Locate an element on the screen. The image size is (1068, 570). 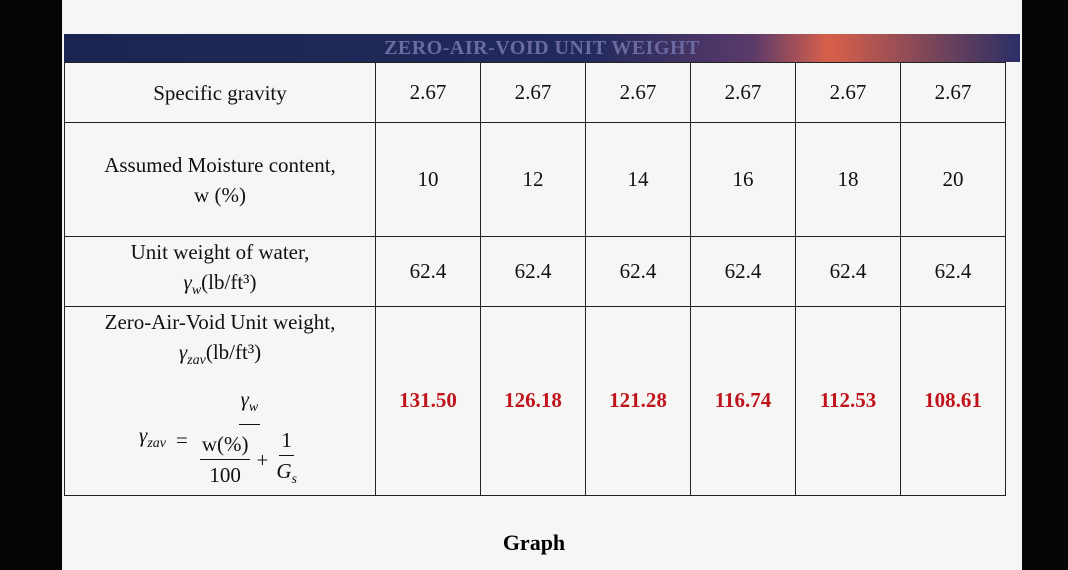
w-term: w(%) is located at coordinates (225, 445).